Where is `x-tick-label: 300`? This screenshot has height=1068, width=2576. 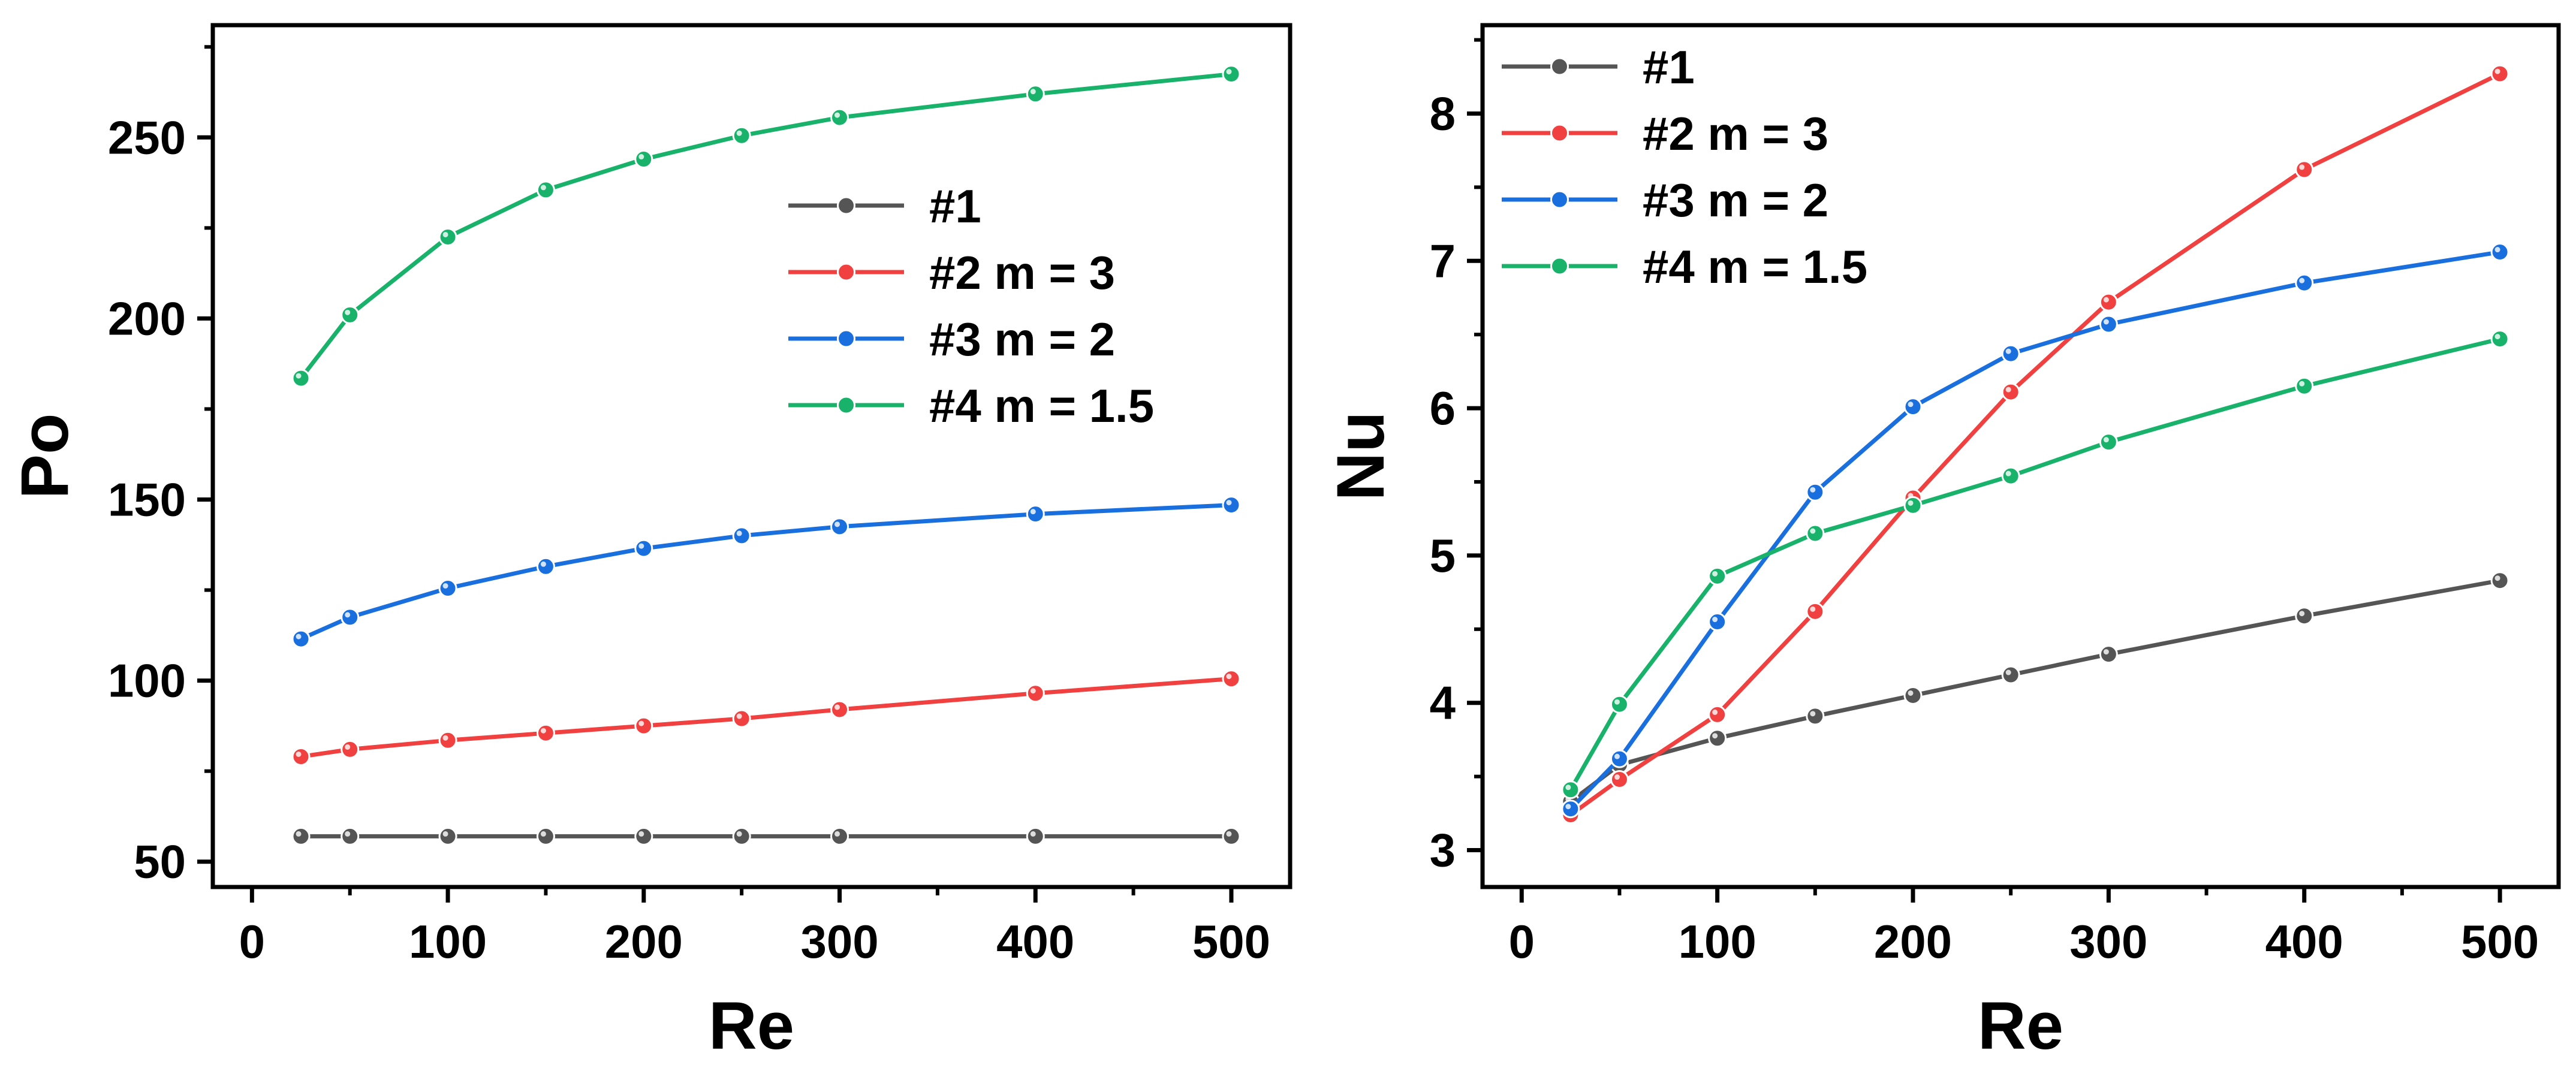
x-tick-label: 300 is located at coordinates (839, 942).